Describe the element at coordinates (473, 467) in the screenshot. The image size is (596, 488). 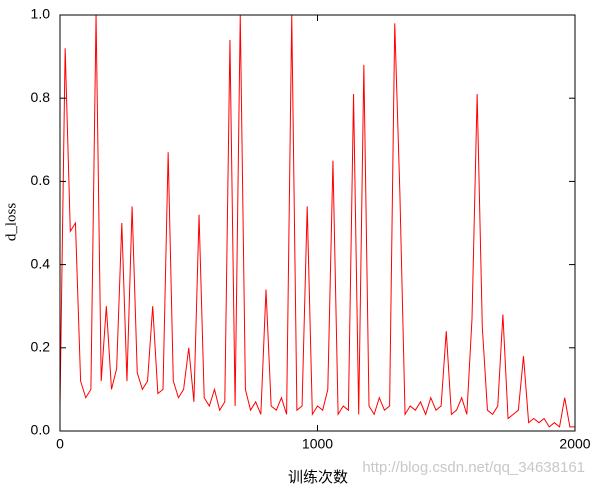
I see `watermark: http://blog.csdn.net/qq_34638161` at that location.